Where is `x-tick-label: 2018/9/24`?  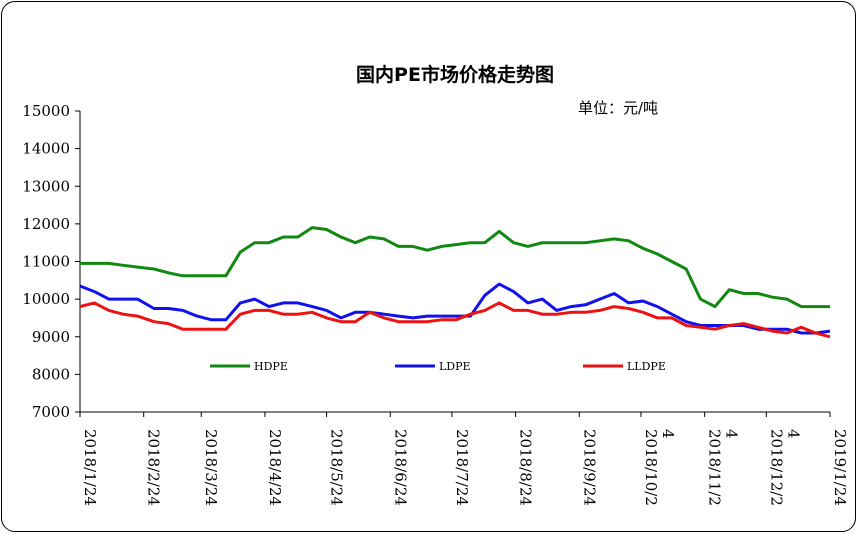
x-tick-label: 2018/9/24 is located at coordinates (589, 467).